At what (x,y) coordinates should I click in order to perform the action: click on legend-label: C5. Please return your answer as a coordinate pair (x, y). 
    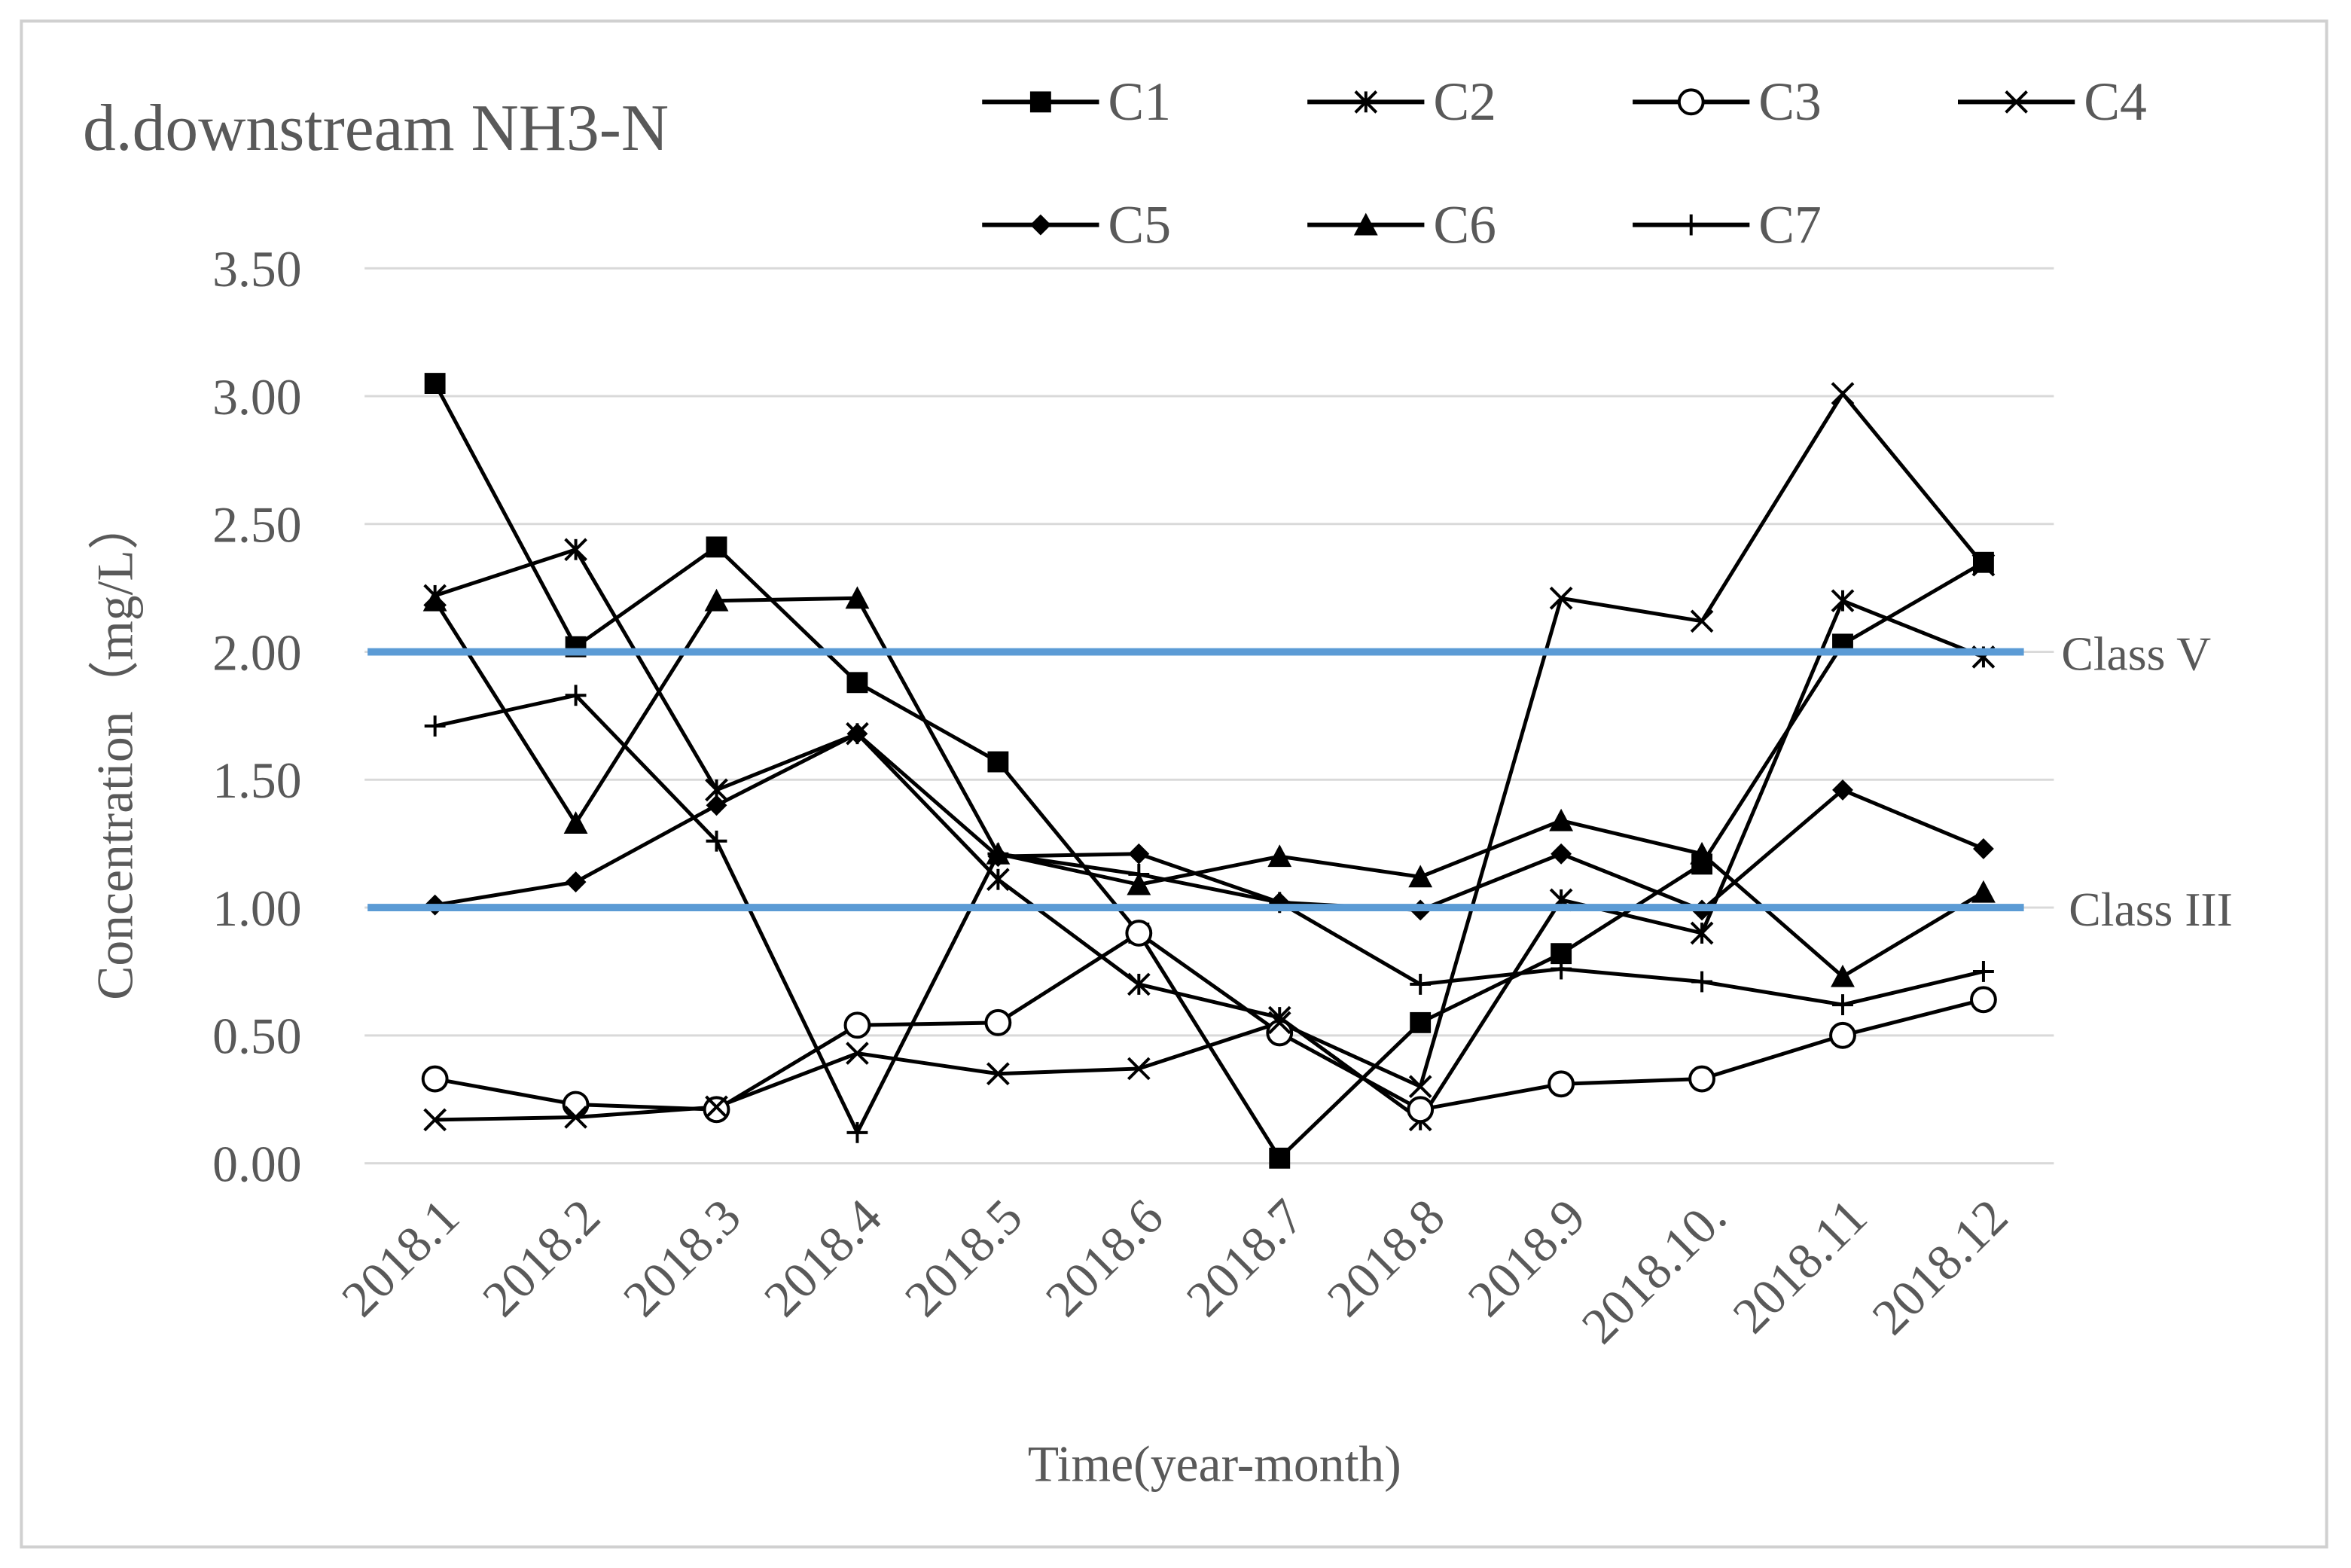
    Looking at the image, I should click on (1139, 225).